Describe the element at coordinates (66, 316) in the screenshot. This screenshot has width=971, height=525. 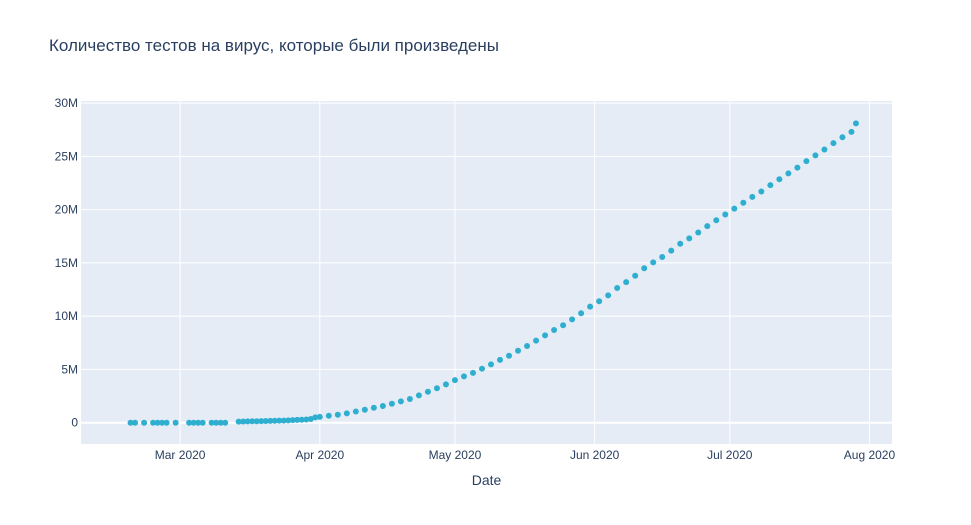
I see `y-tick-label: 10M` at that location.